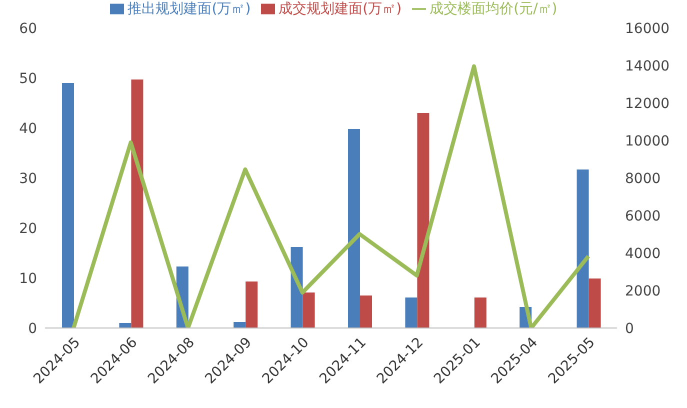  Describe the element at coordinates (643, 216) in the screenshot. I see `y2-tick-label: 6000` at that location.